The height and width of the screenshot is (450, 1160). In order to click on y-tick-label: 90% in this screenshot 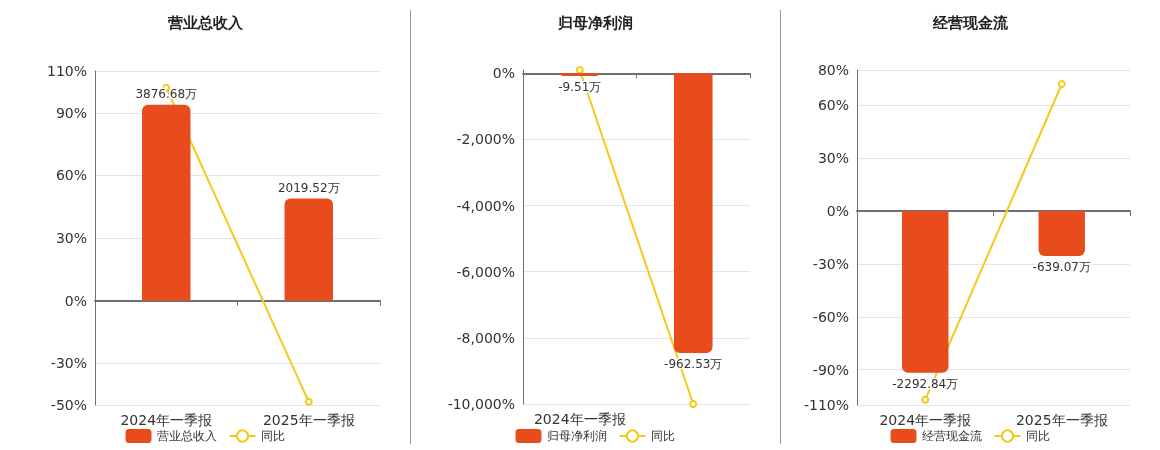, I will do `click(71, 112)`.